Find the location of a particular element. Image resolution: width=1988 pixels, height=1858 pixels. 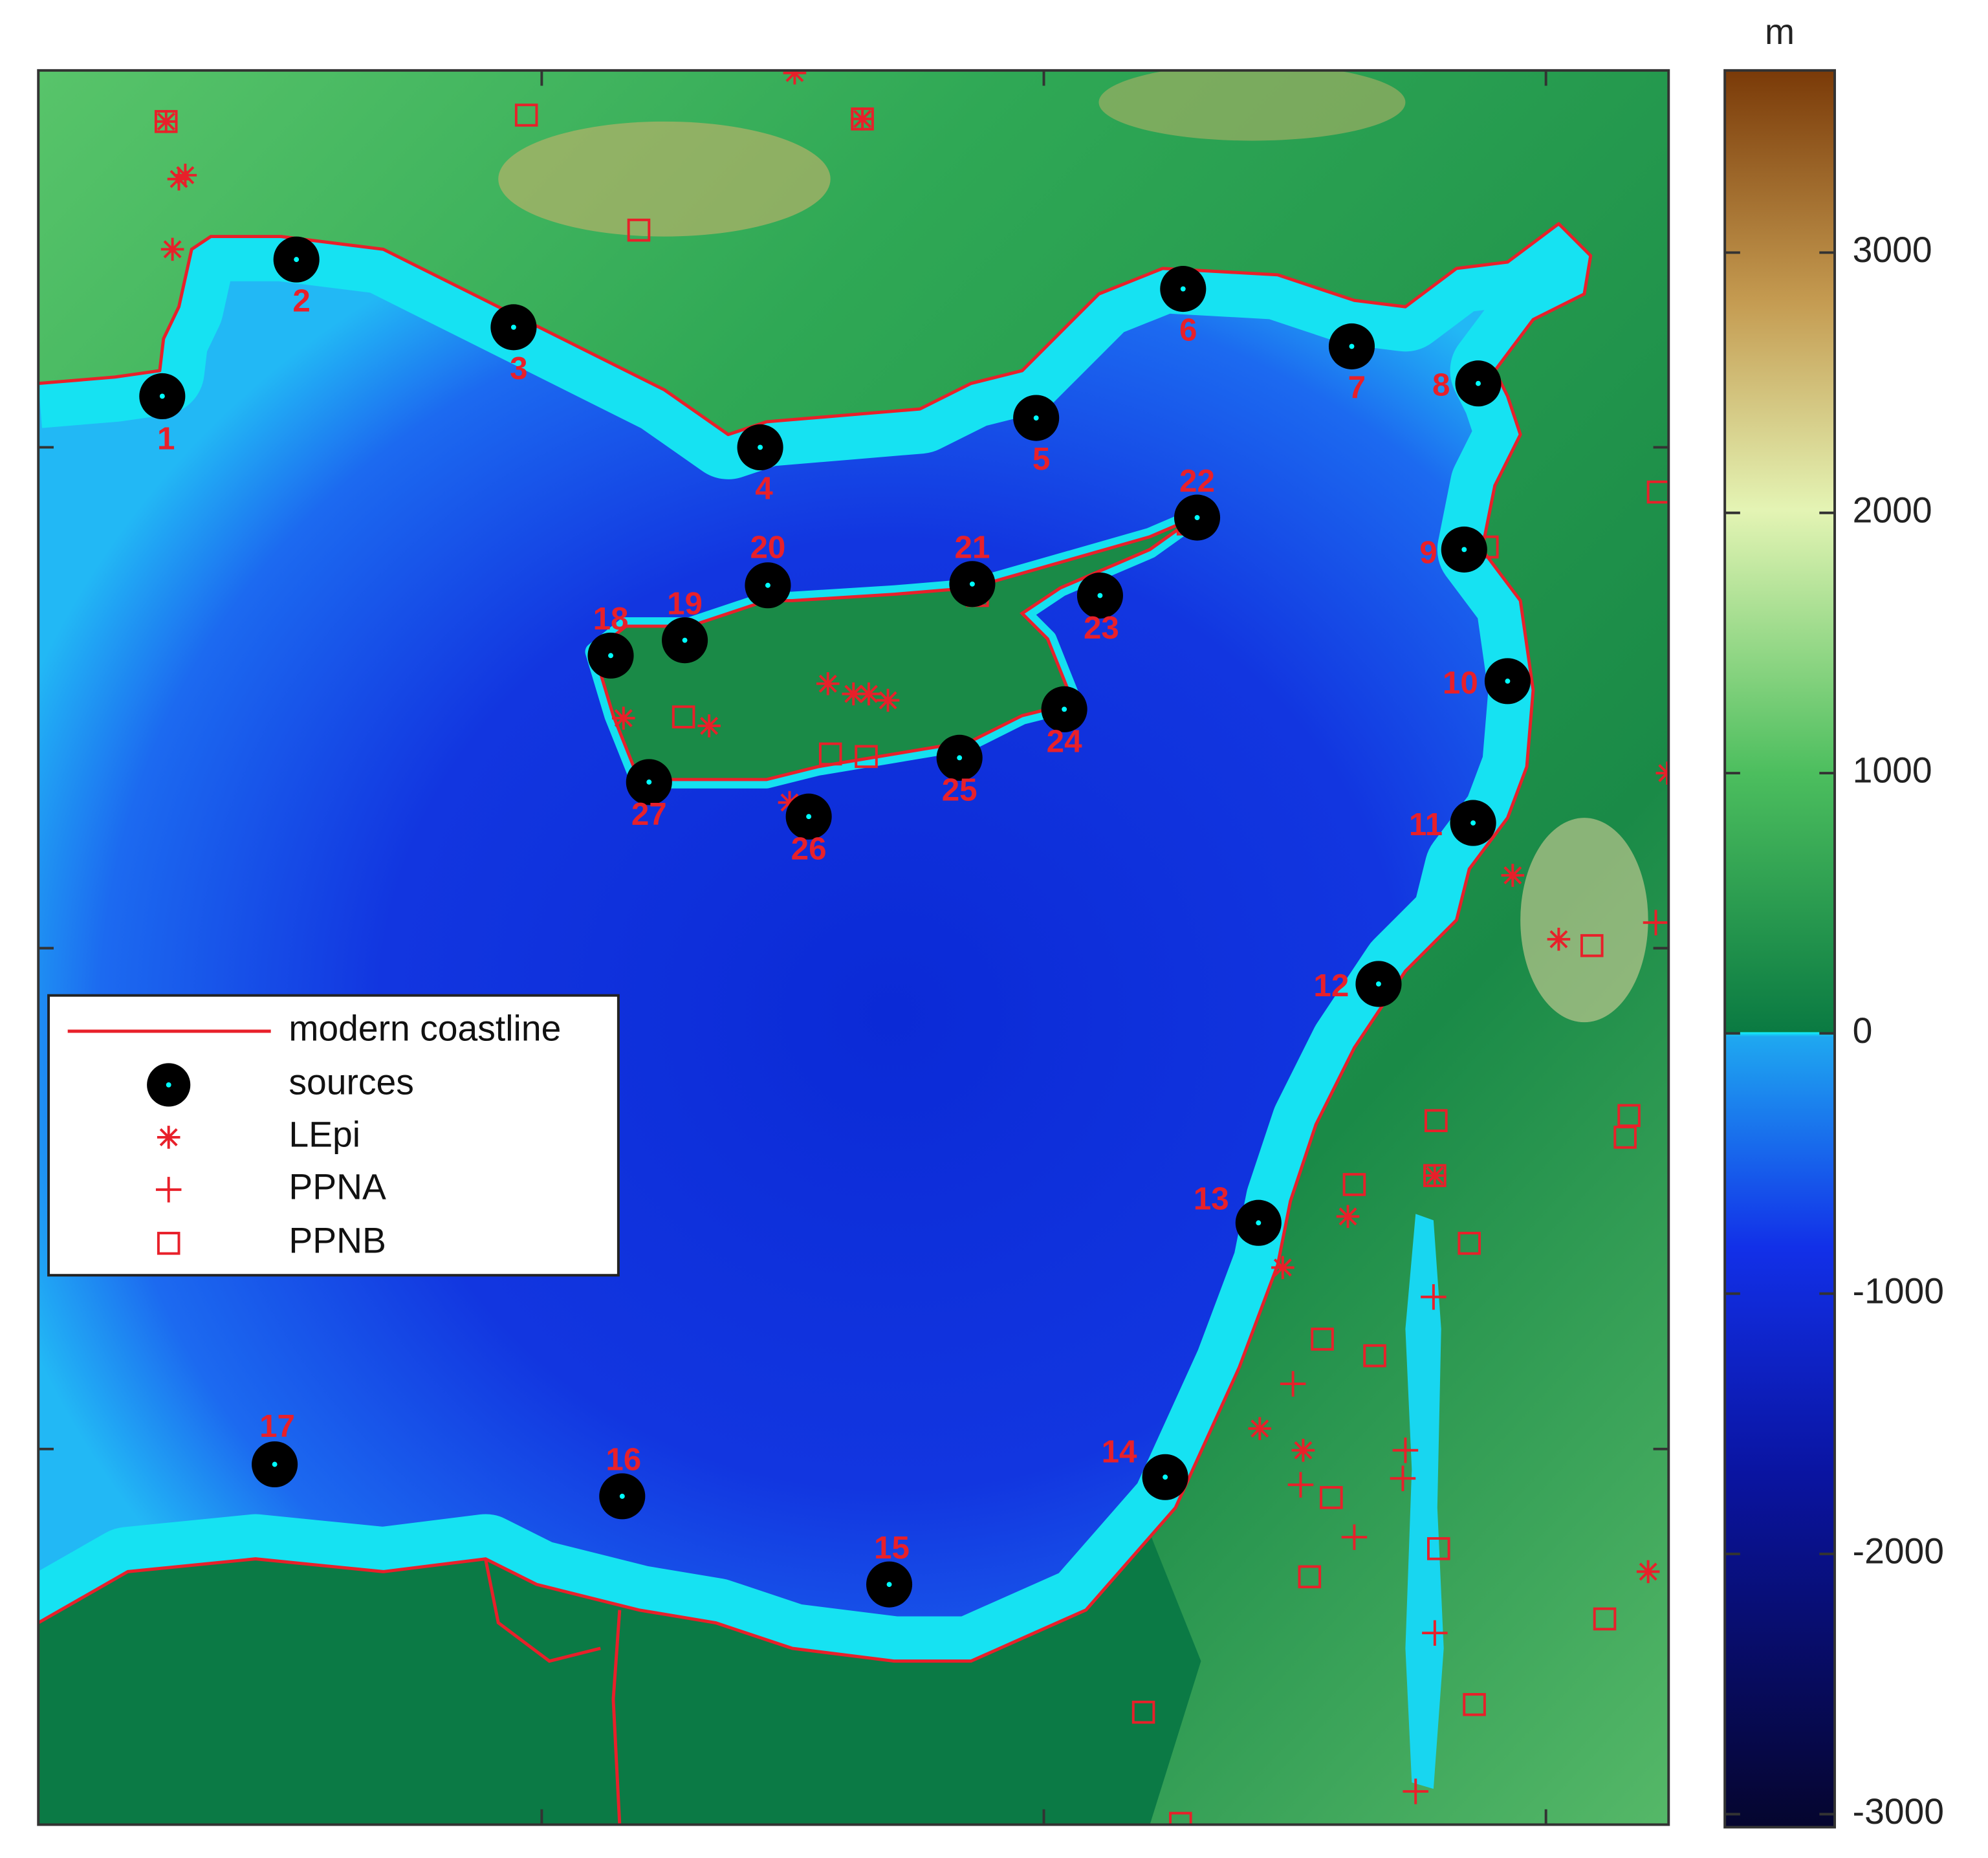

legend-lepi is located at coordinates (168, 1137).